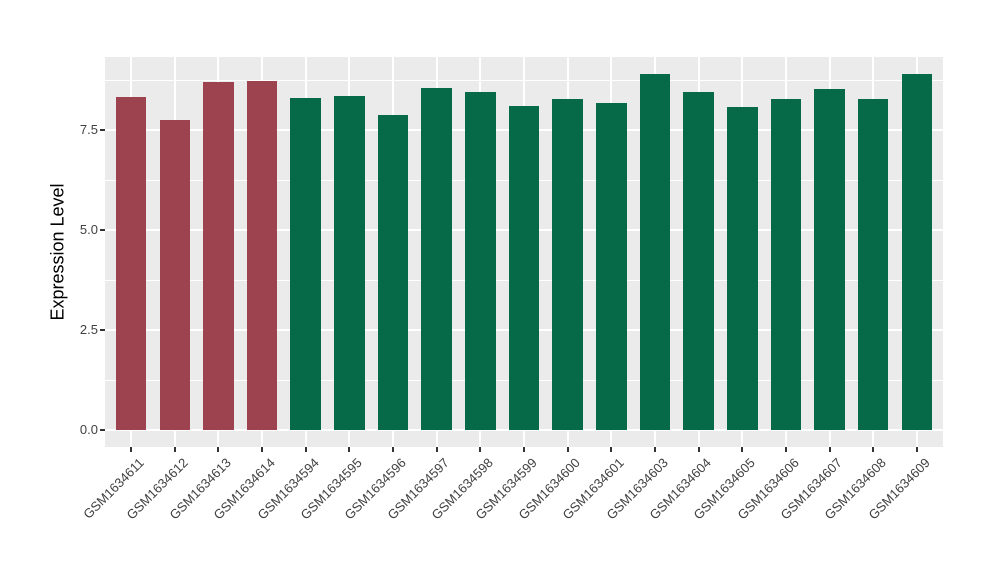 This screenshot has height=580, width=1000. What do you see at coordinates (393, 272) in the screenshot?
I see `bar-GSM1634596` at bounding box center [393, 272].